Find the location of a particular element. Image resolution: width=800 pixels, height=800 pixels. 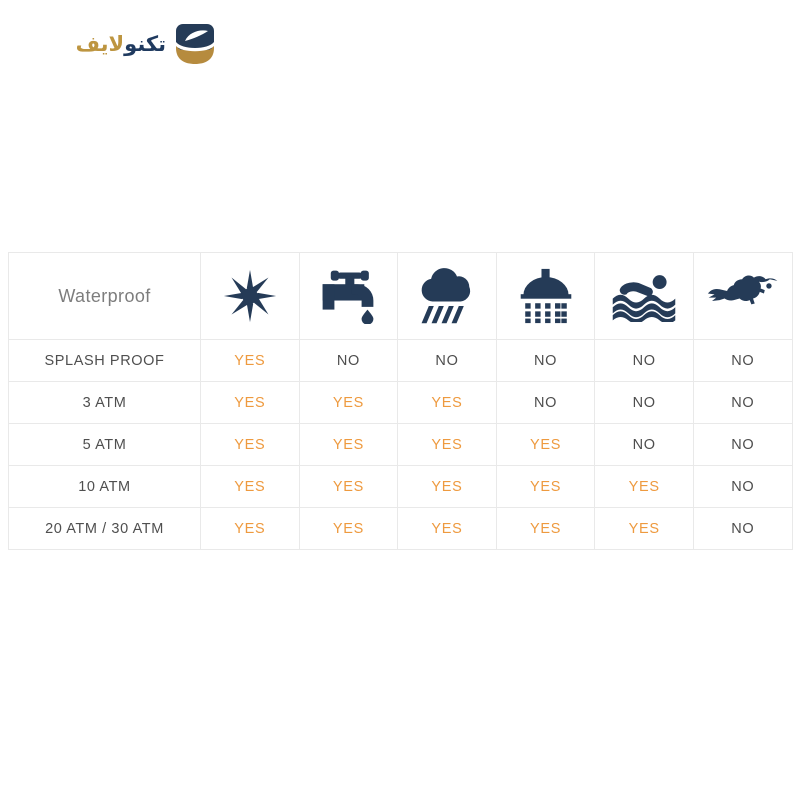

row-label: SPLASH PROOF is located at coordinates (104, 360).